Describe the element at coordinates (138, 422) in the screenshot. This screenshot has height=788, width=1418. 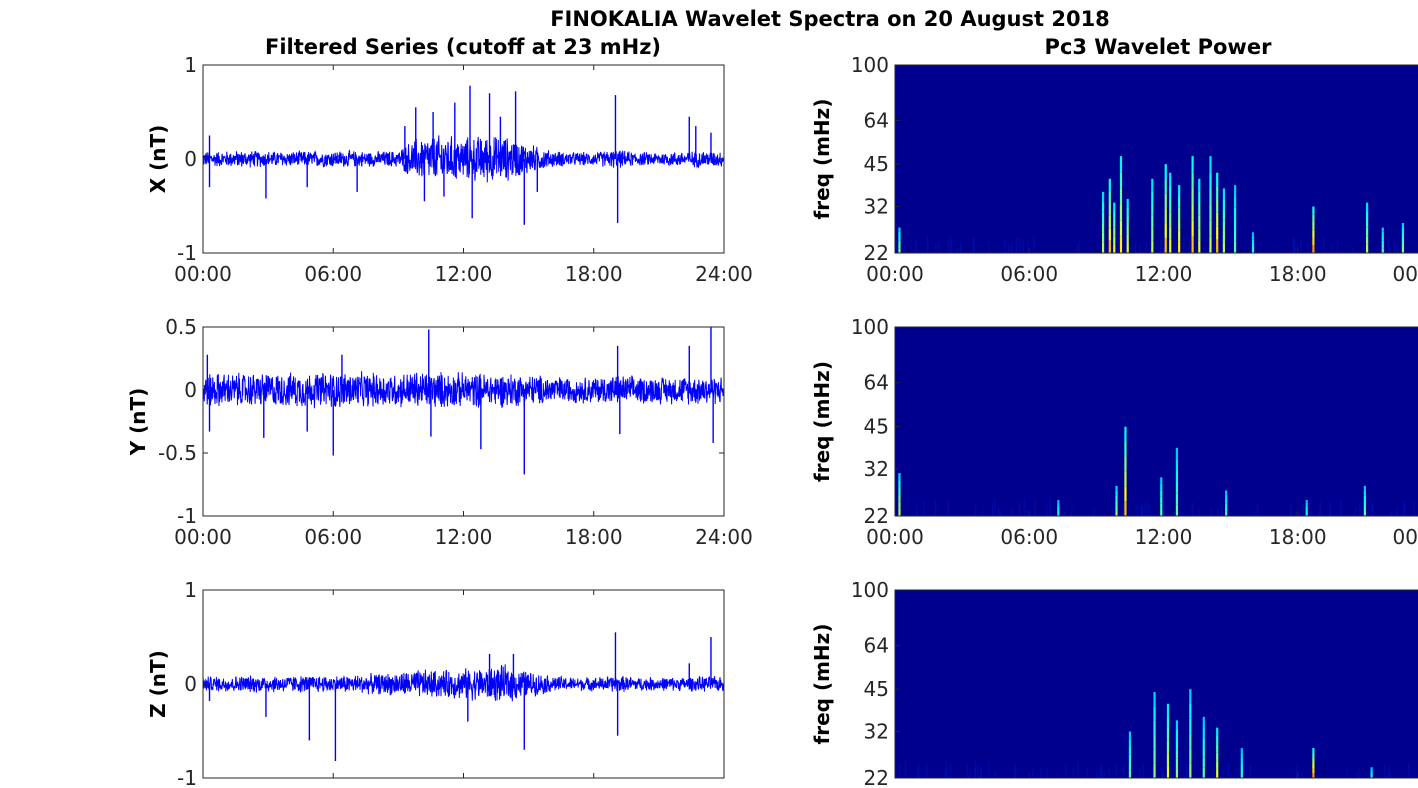
I see `y-axis-label: Y (nT)` at that location.